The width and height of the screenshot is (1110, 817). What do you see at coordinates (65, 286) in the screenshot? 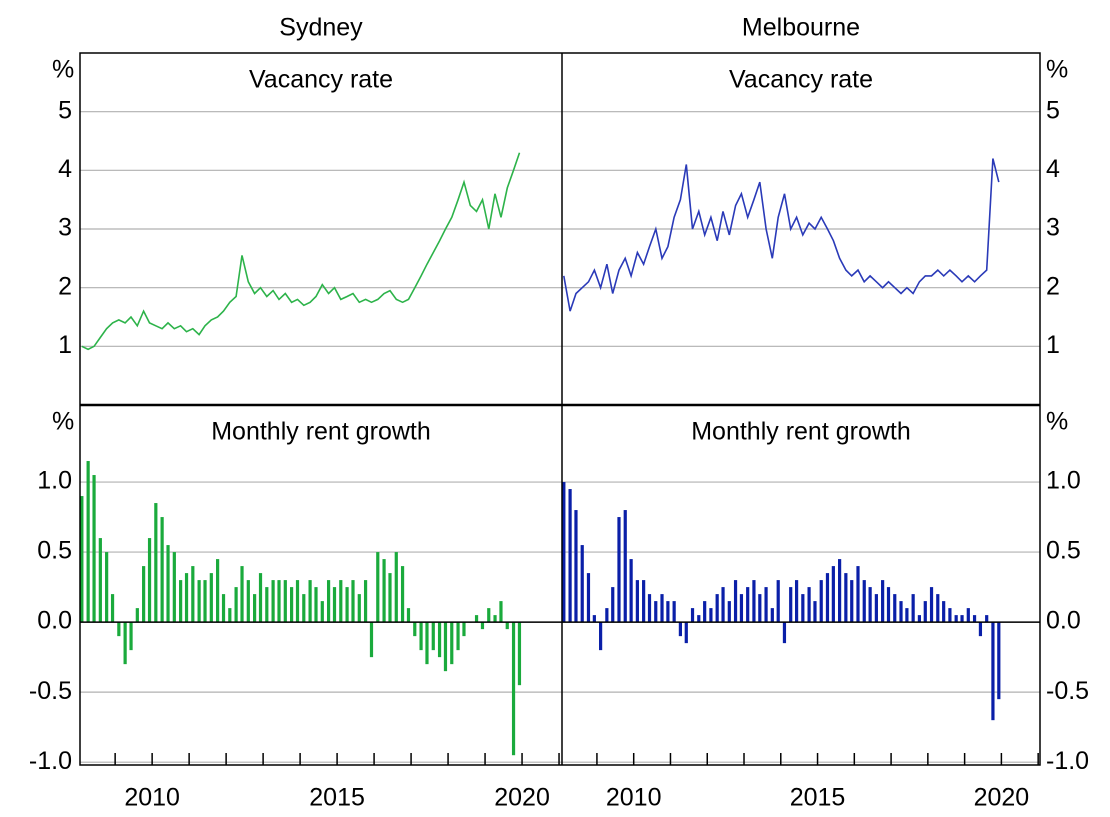
I see `y-tick-label: 2` at bounding box center [65, 286].